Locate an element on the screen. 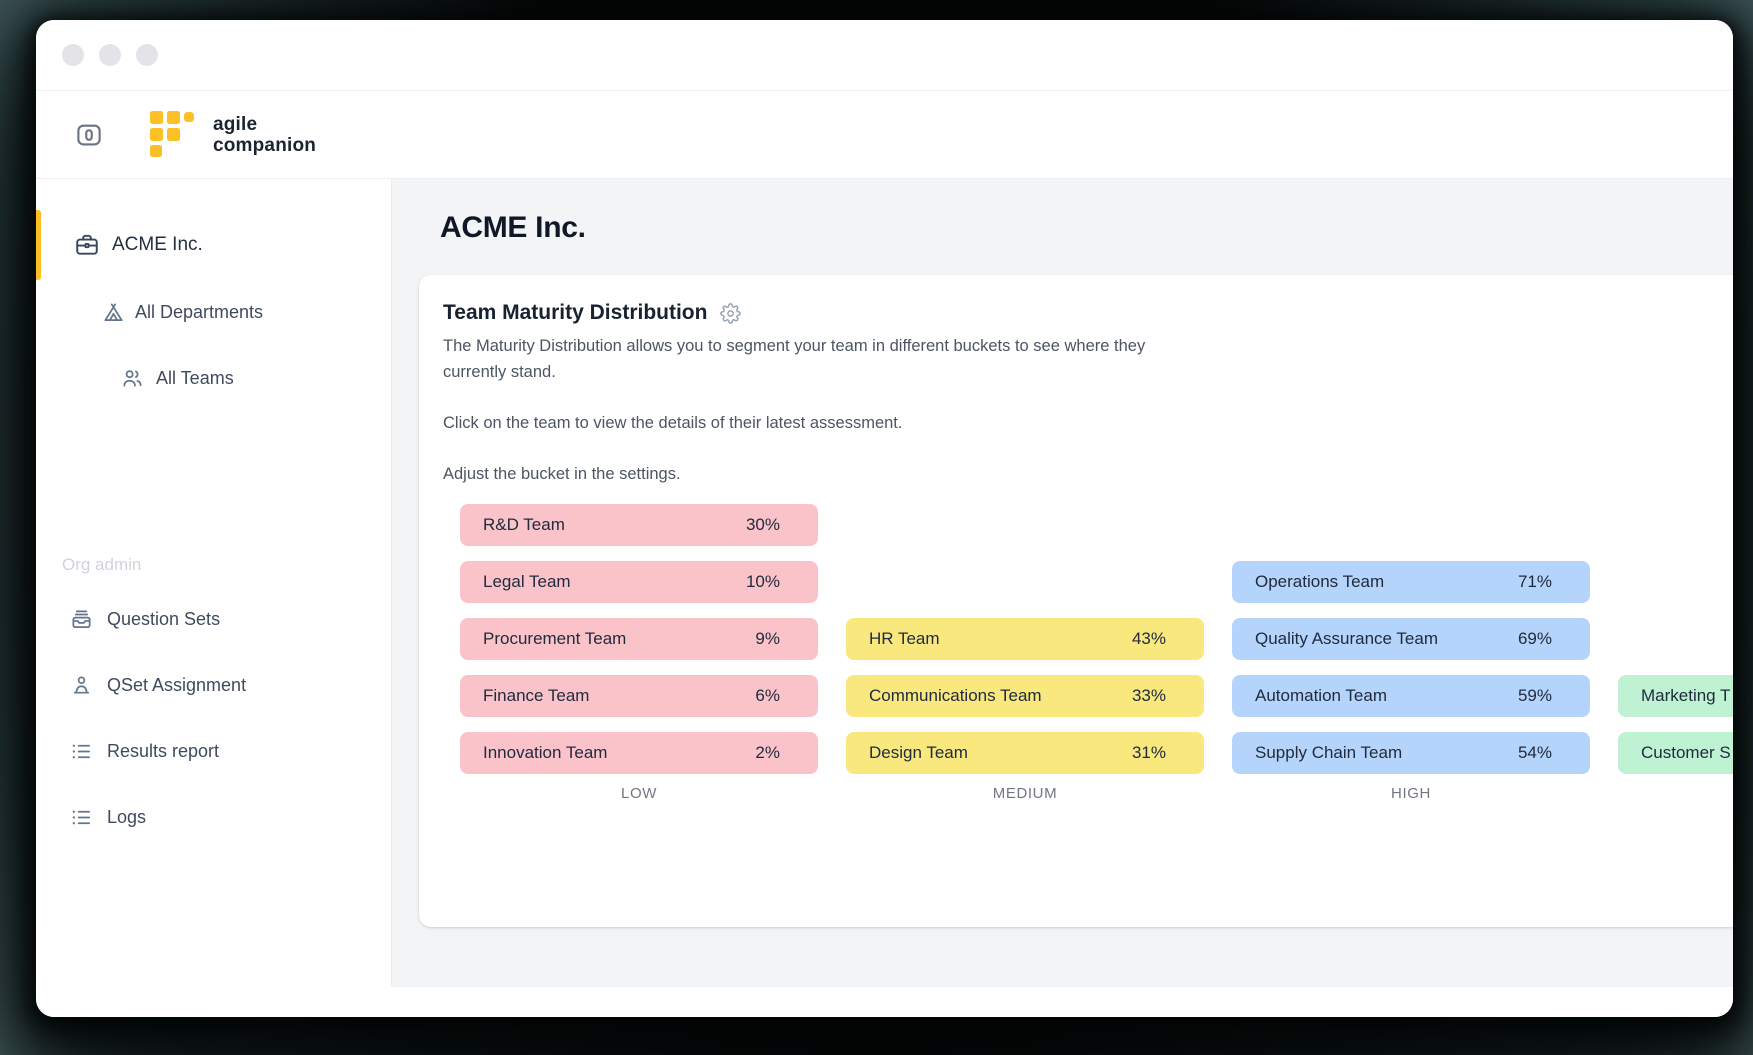  sidebar-item-label: Results report is located at coordinates (163, 750).